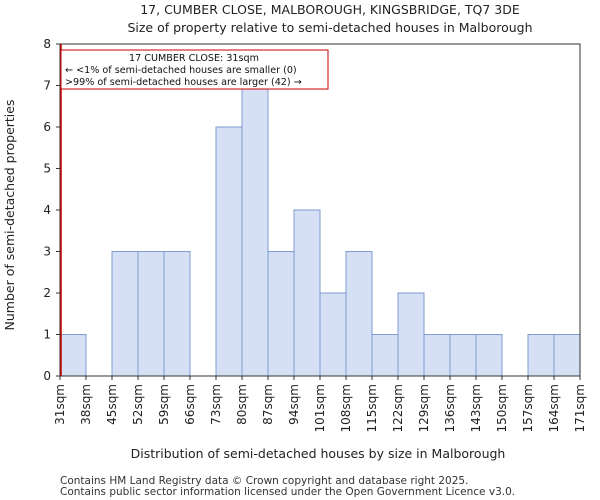 This screenshot has width=600, height=500. I want to click on x-tick-label: 115sqm, so click(372, 408).